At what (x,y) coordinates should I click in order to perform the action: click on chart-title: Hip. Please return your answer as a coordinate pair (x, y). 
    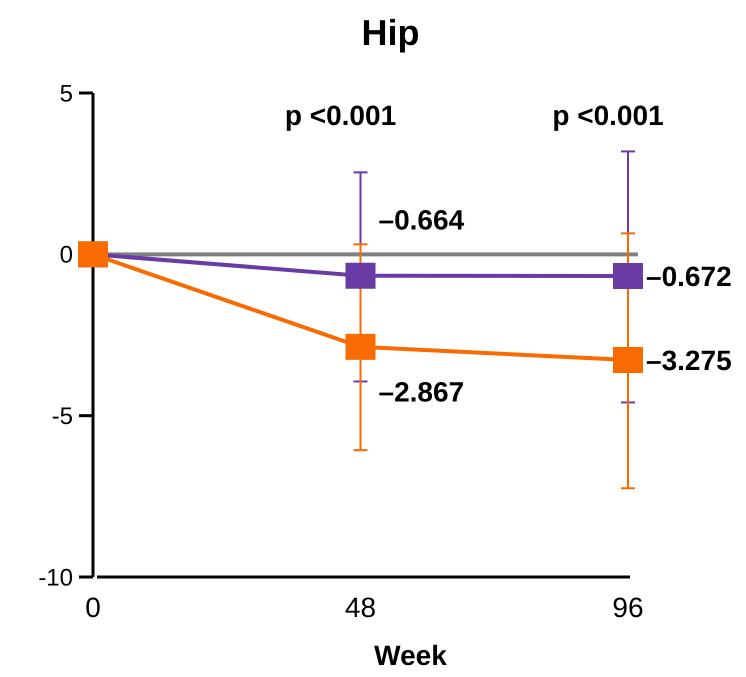
    Looking at the image, I should click on (391, 32).